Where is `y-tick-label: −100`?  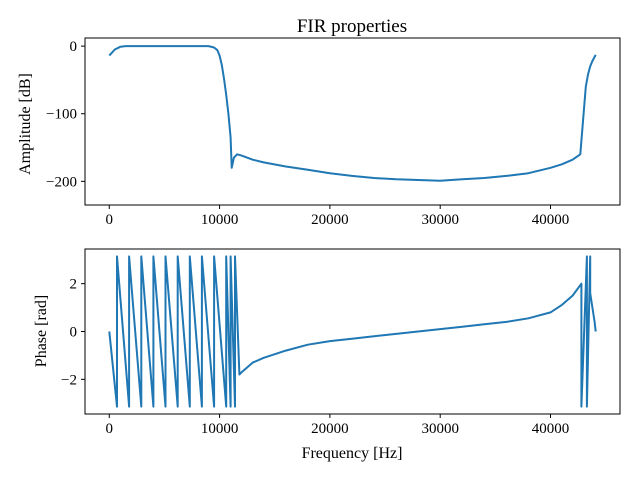
y-tick-label: −100 is located at coordinates (61, 115).